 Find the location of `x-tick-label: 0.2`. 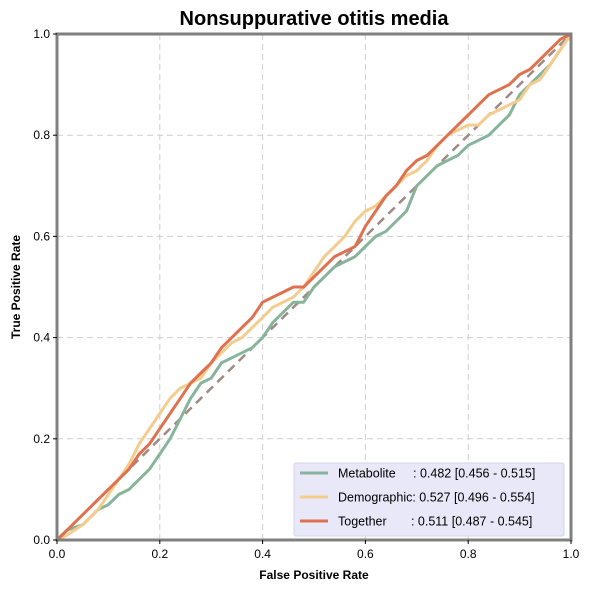

x-tick-label: 0.2 is located at coordinates (159, 554).